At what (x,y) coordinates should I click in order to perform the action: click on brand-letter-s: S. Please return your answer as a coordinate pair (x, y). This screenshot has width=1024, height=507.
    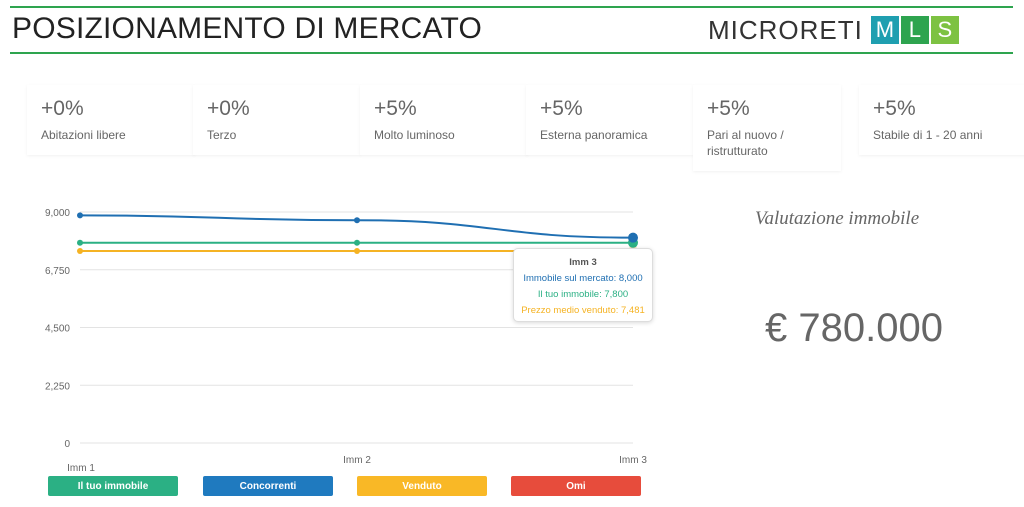
    Looking at the image, I should click on (944, 30).